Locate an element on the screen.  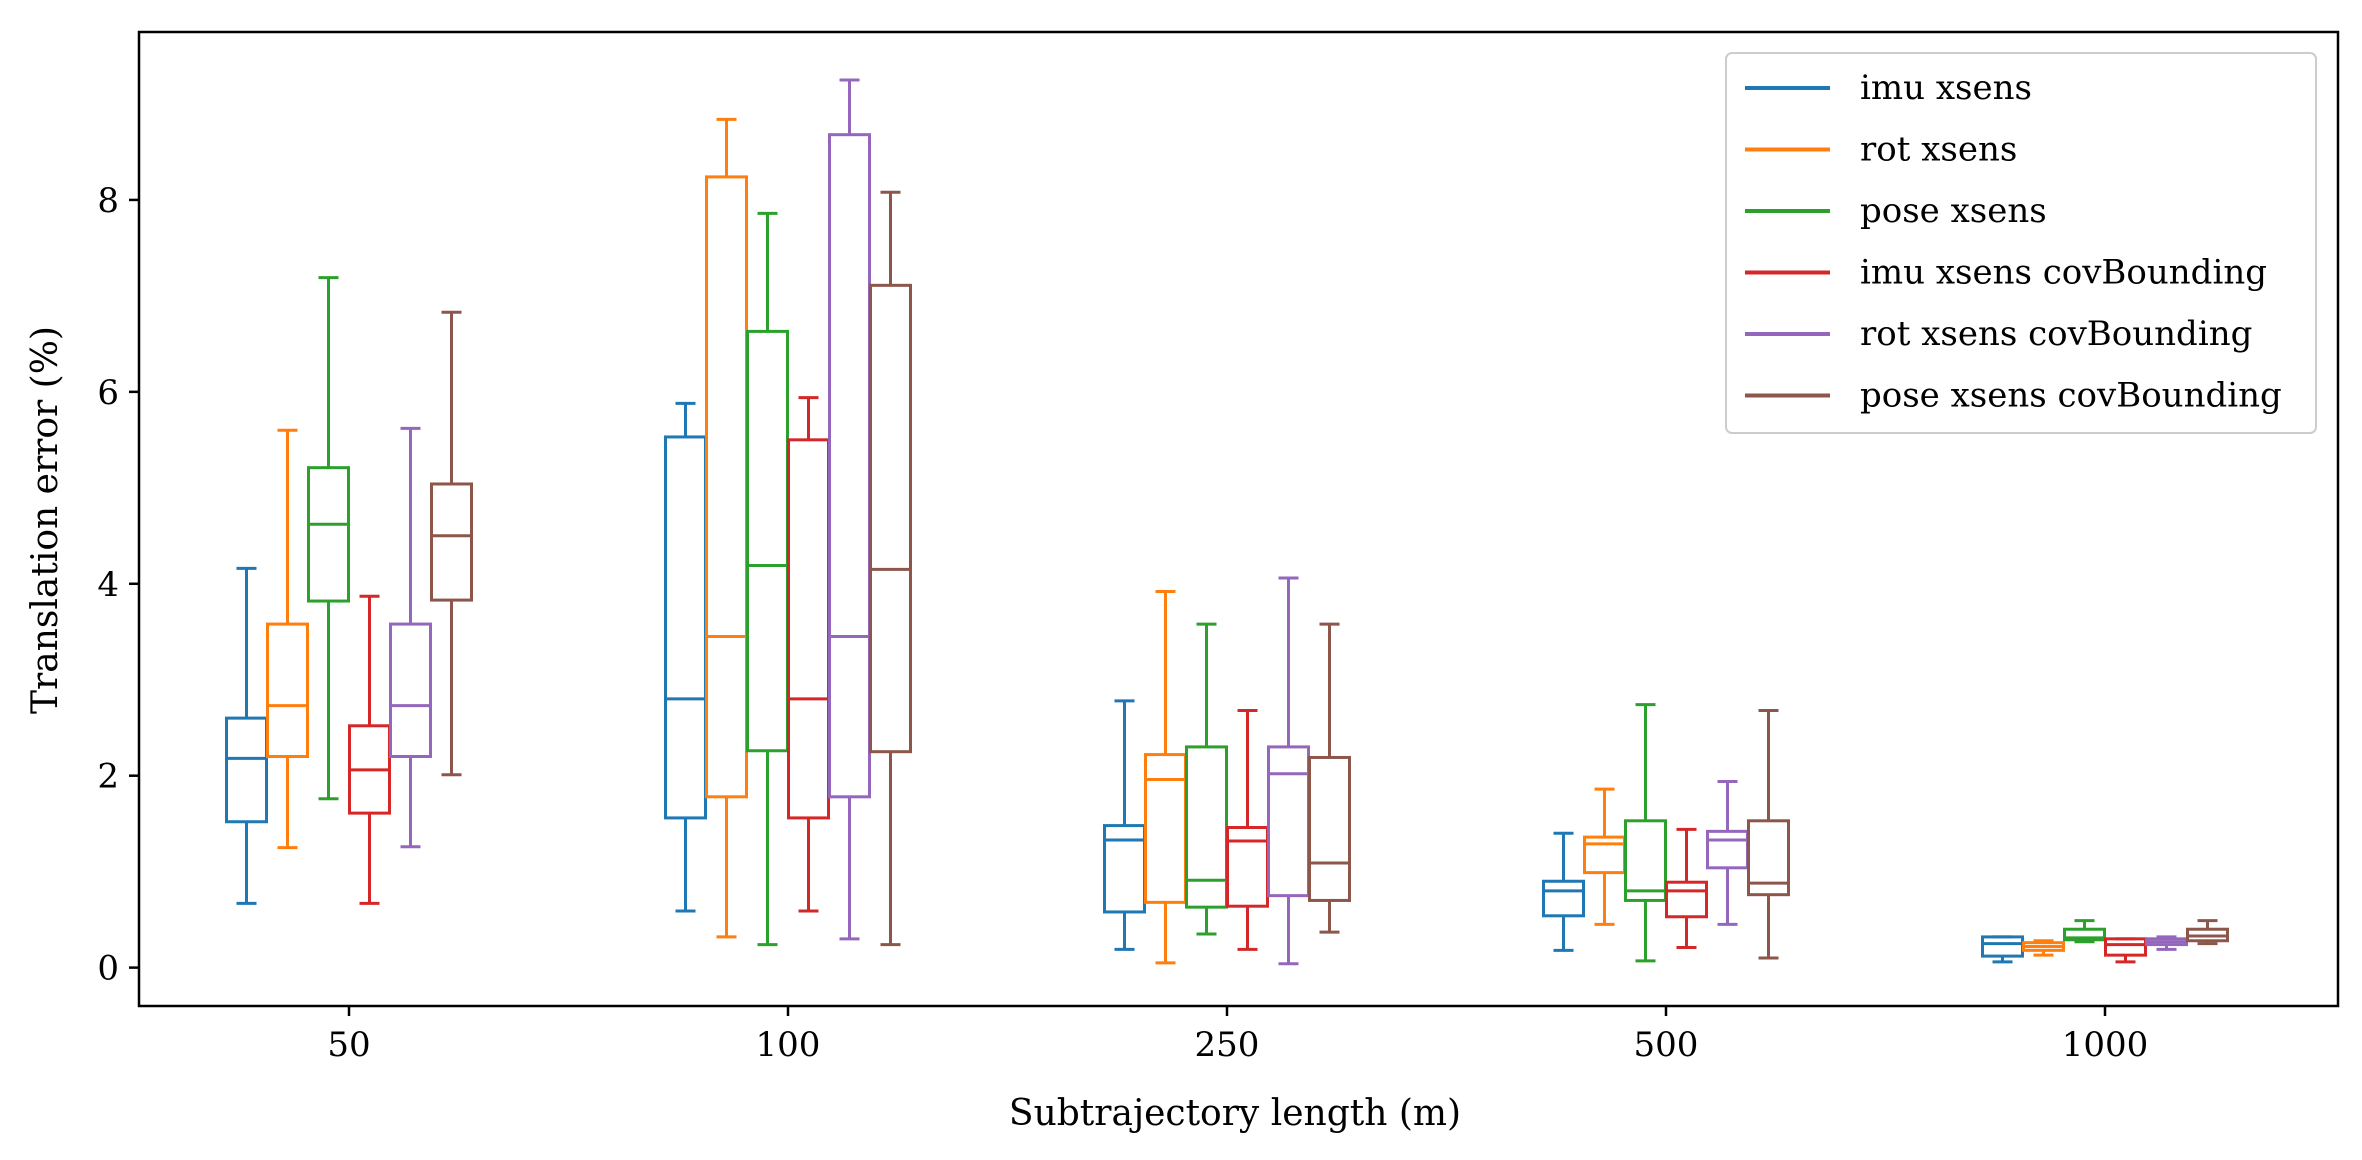
legend-entry: imu xsens is located at coordinates (1946, 88).